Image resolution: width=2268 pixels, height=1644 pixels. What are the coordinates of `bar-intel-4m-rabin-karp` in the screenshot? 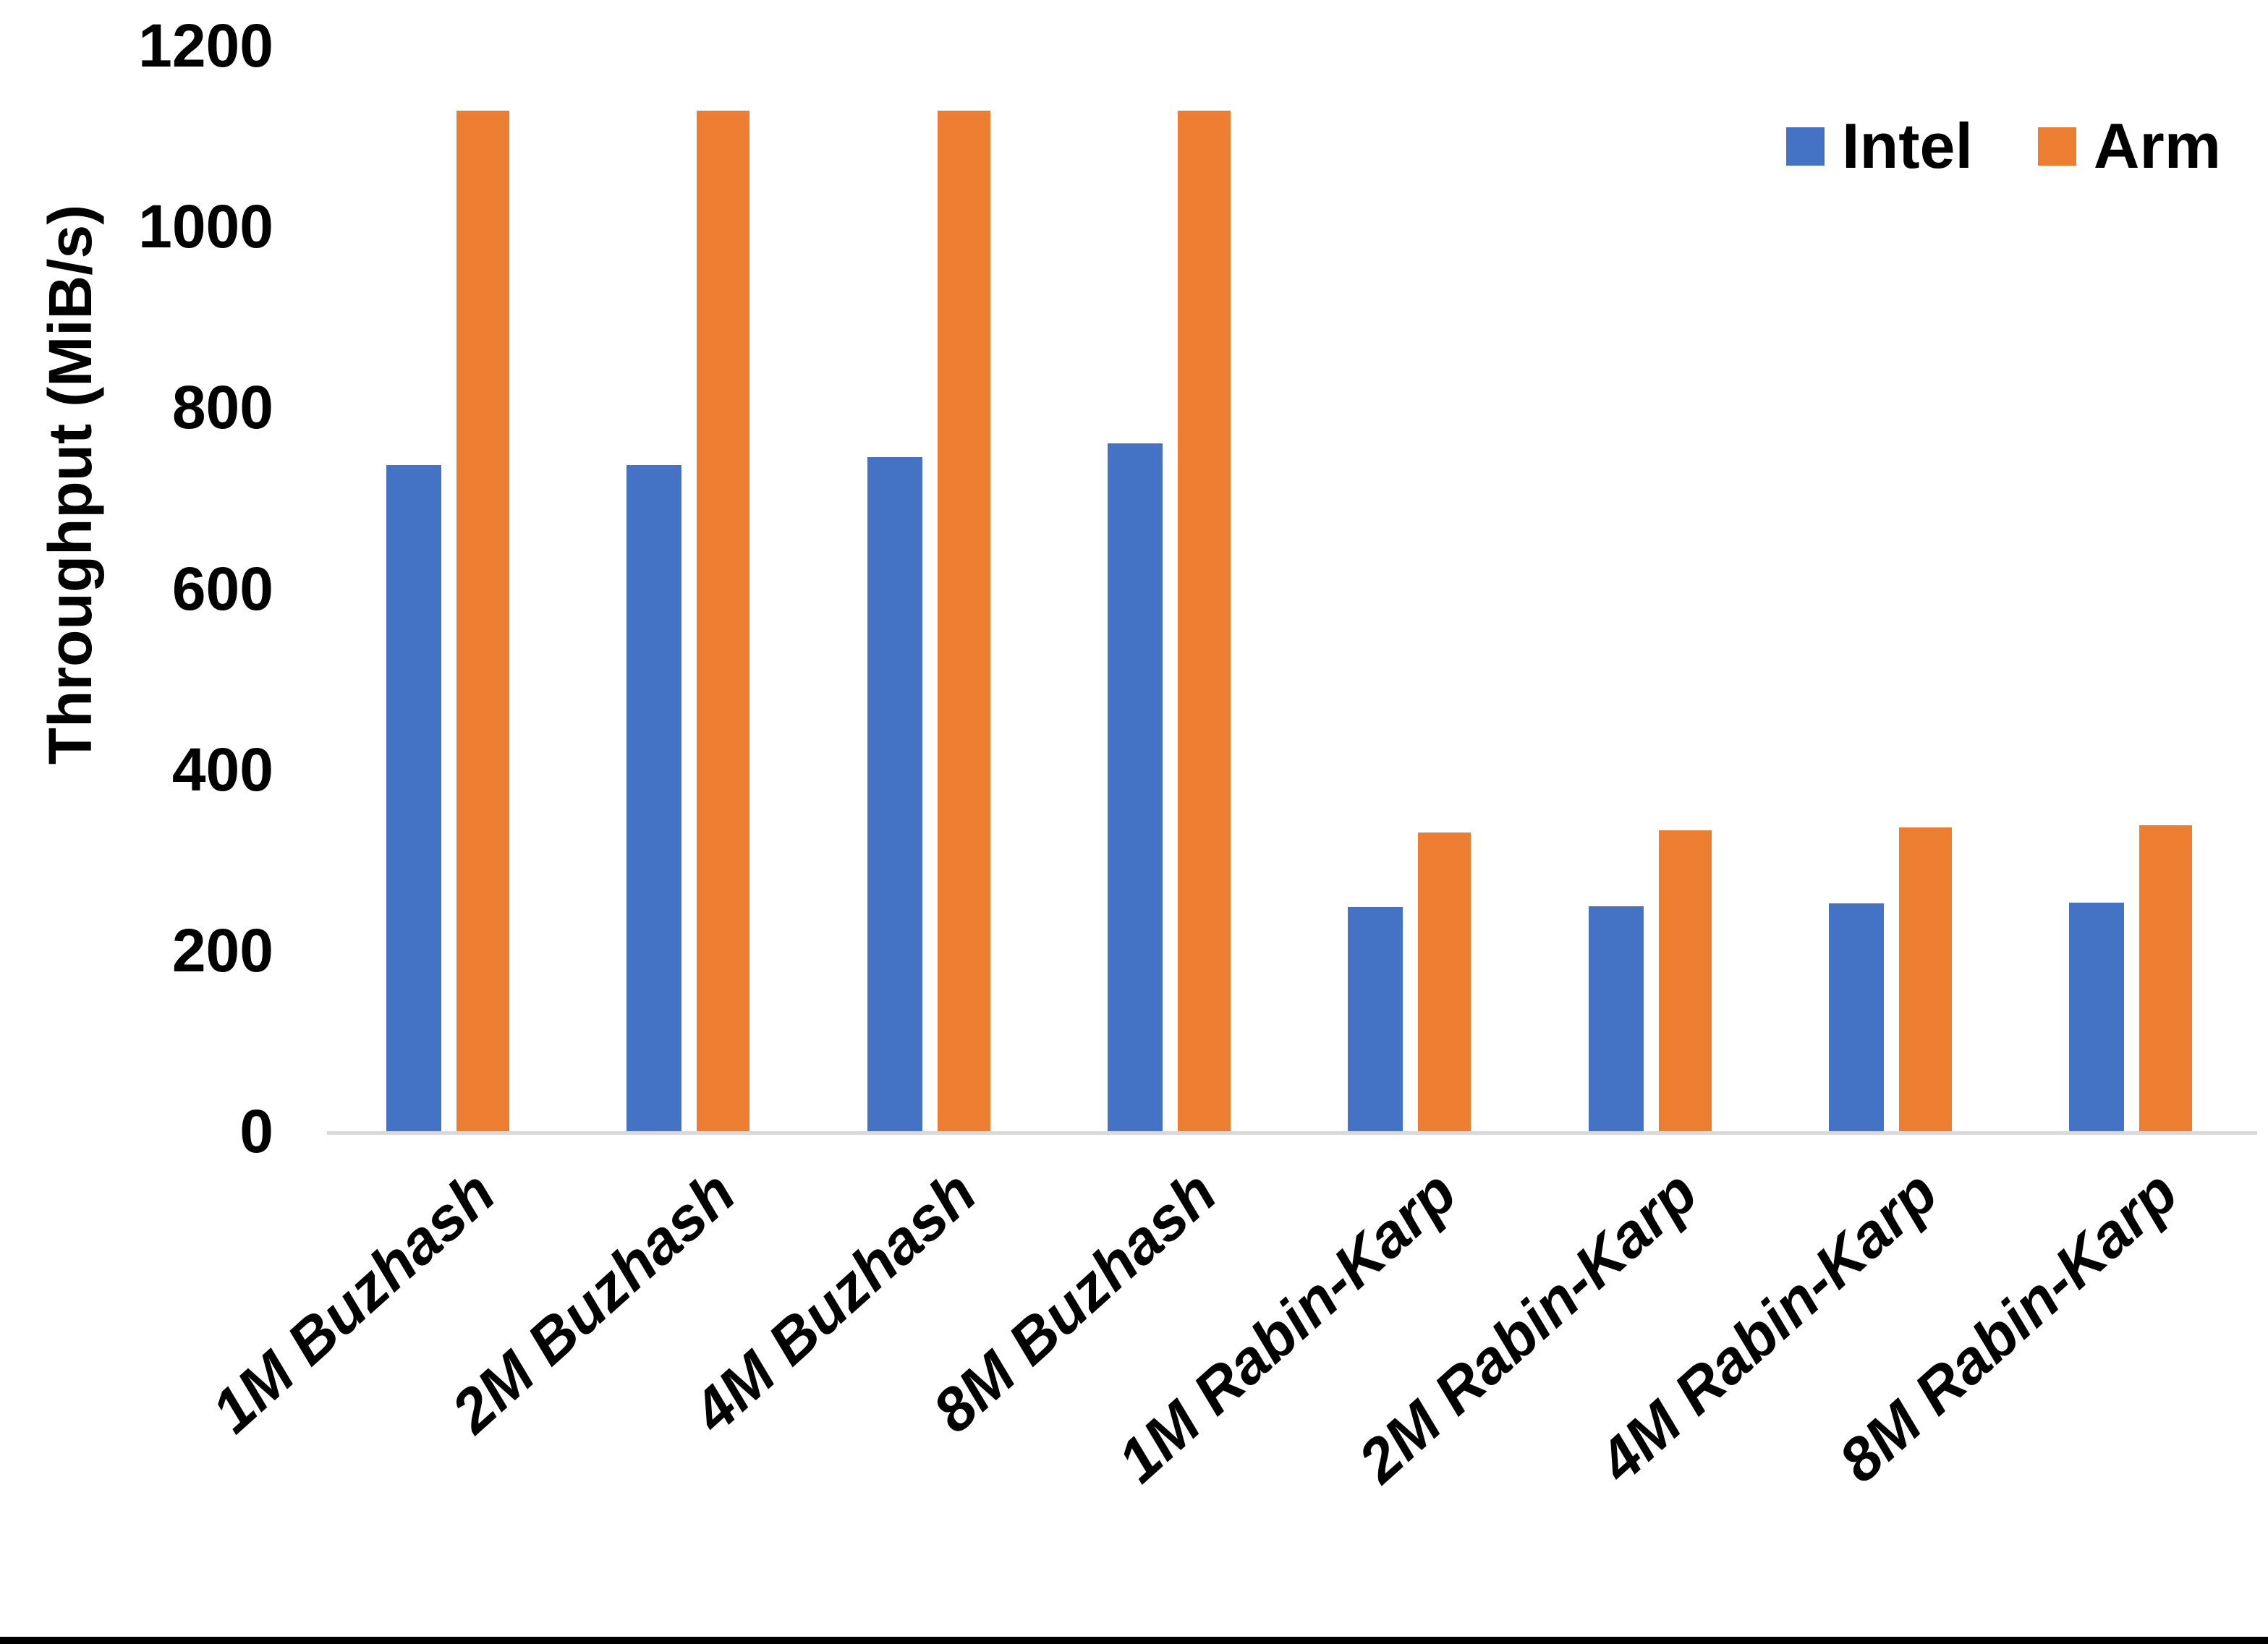 It's located at (1856, 1017).